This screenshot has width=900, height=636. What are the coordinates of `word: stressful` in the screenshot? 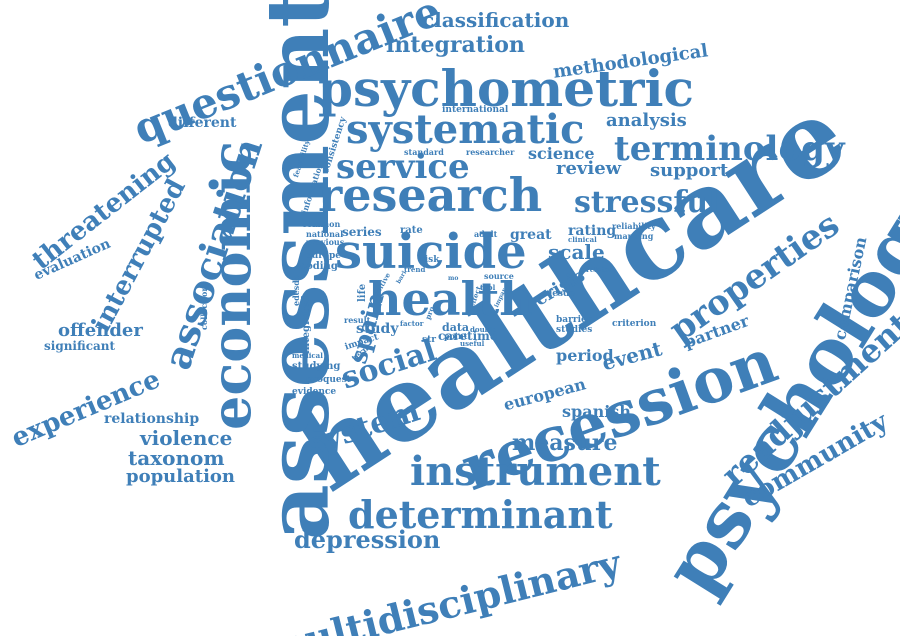 It's located at (647, 202).